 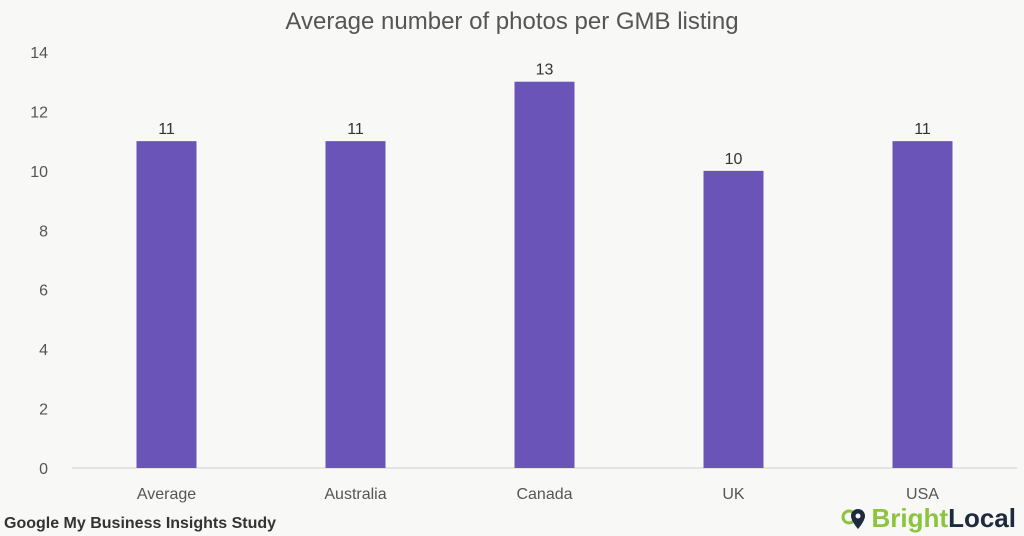 I want to click on x-tick-label: UK, so click(x=733, y=494).